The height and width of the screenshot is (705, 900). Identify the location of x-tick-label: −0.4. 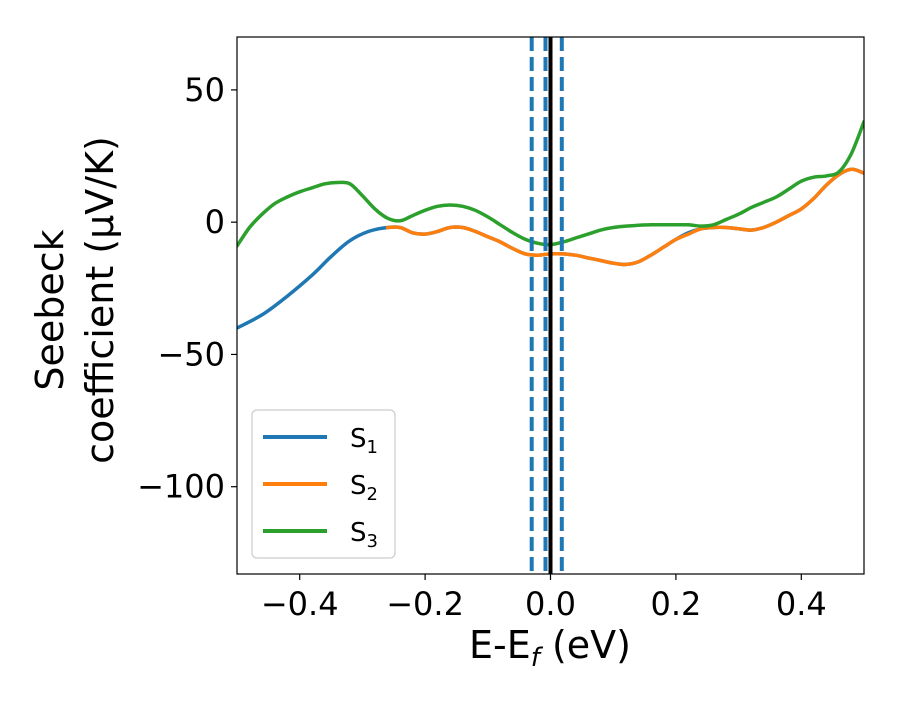
(300, 604).